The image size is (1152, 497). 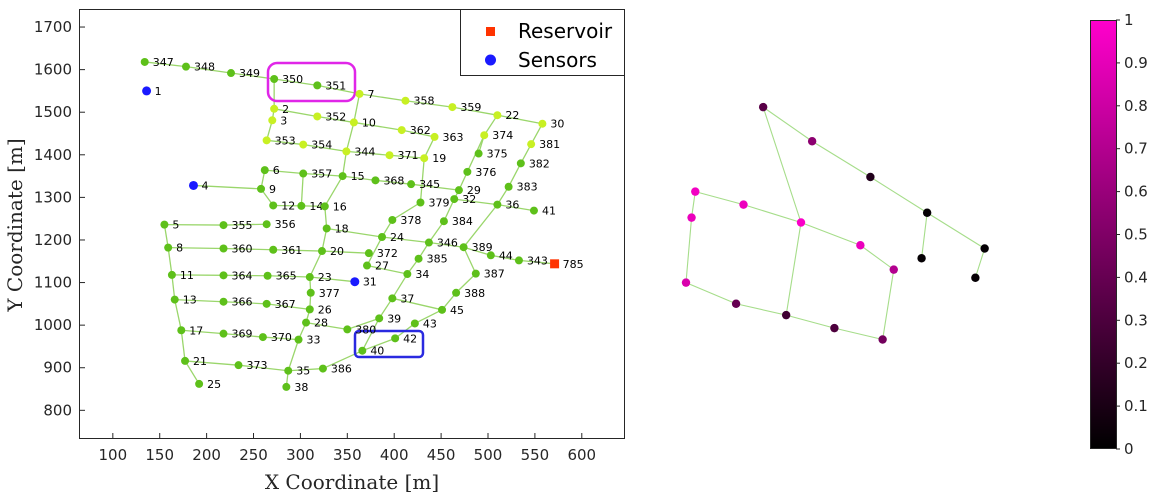 What do you see at coordinates (342, 228) in the screenshot?
I see `node-label: 18` at bounding box center [342, 228].